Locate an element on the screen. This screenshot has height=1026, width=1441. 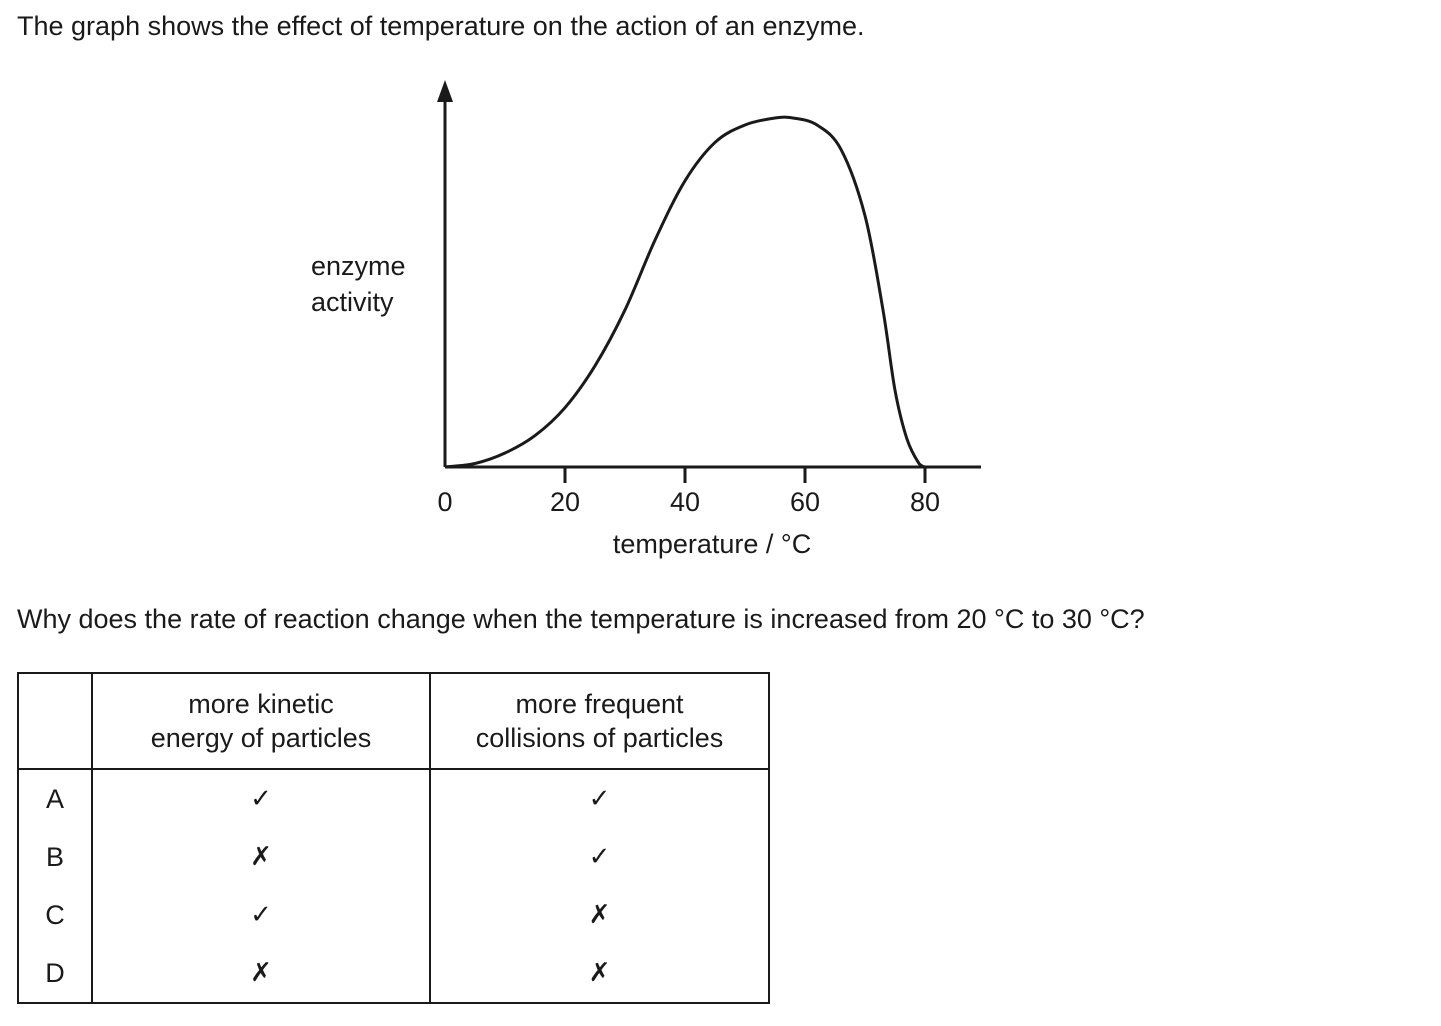
x-tick-label: 80 is located at coordinates (925, 502).